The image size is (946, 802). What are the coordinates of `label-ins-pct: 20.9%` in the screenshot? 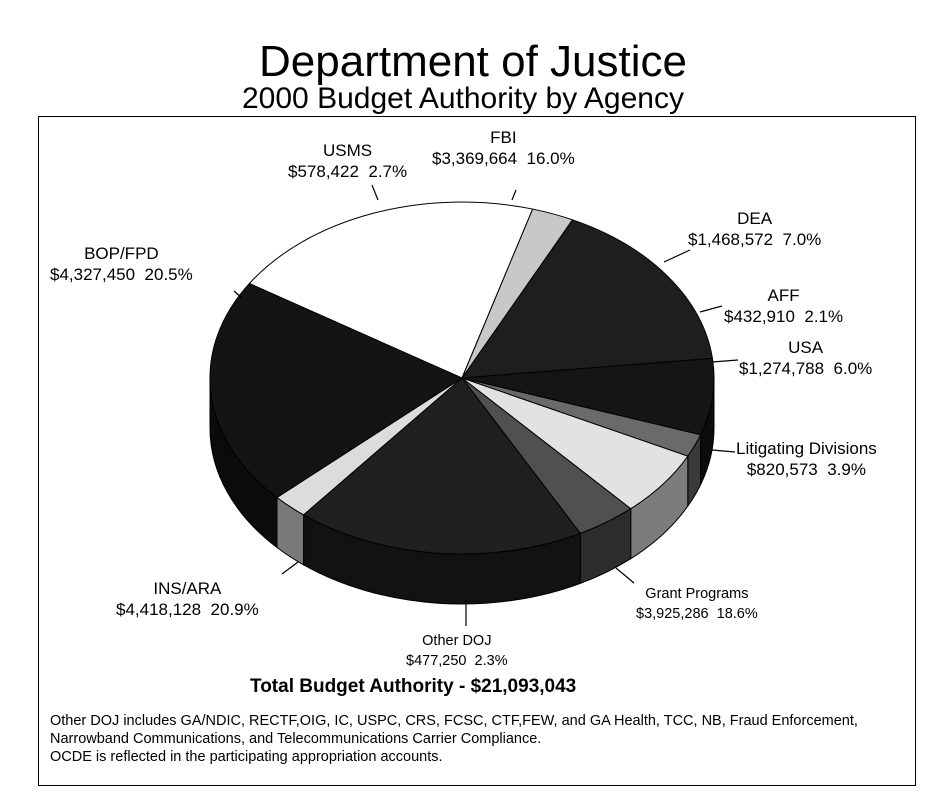 It's located at (234, 609).